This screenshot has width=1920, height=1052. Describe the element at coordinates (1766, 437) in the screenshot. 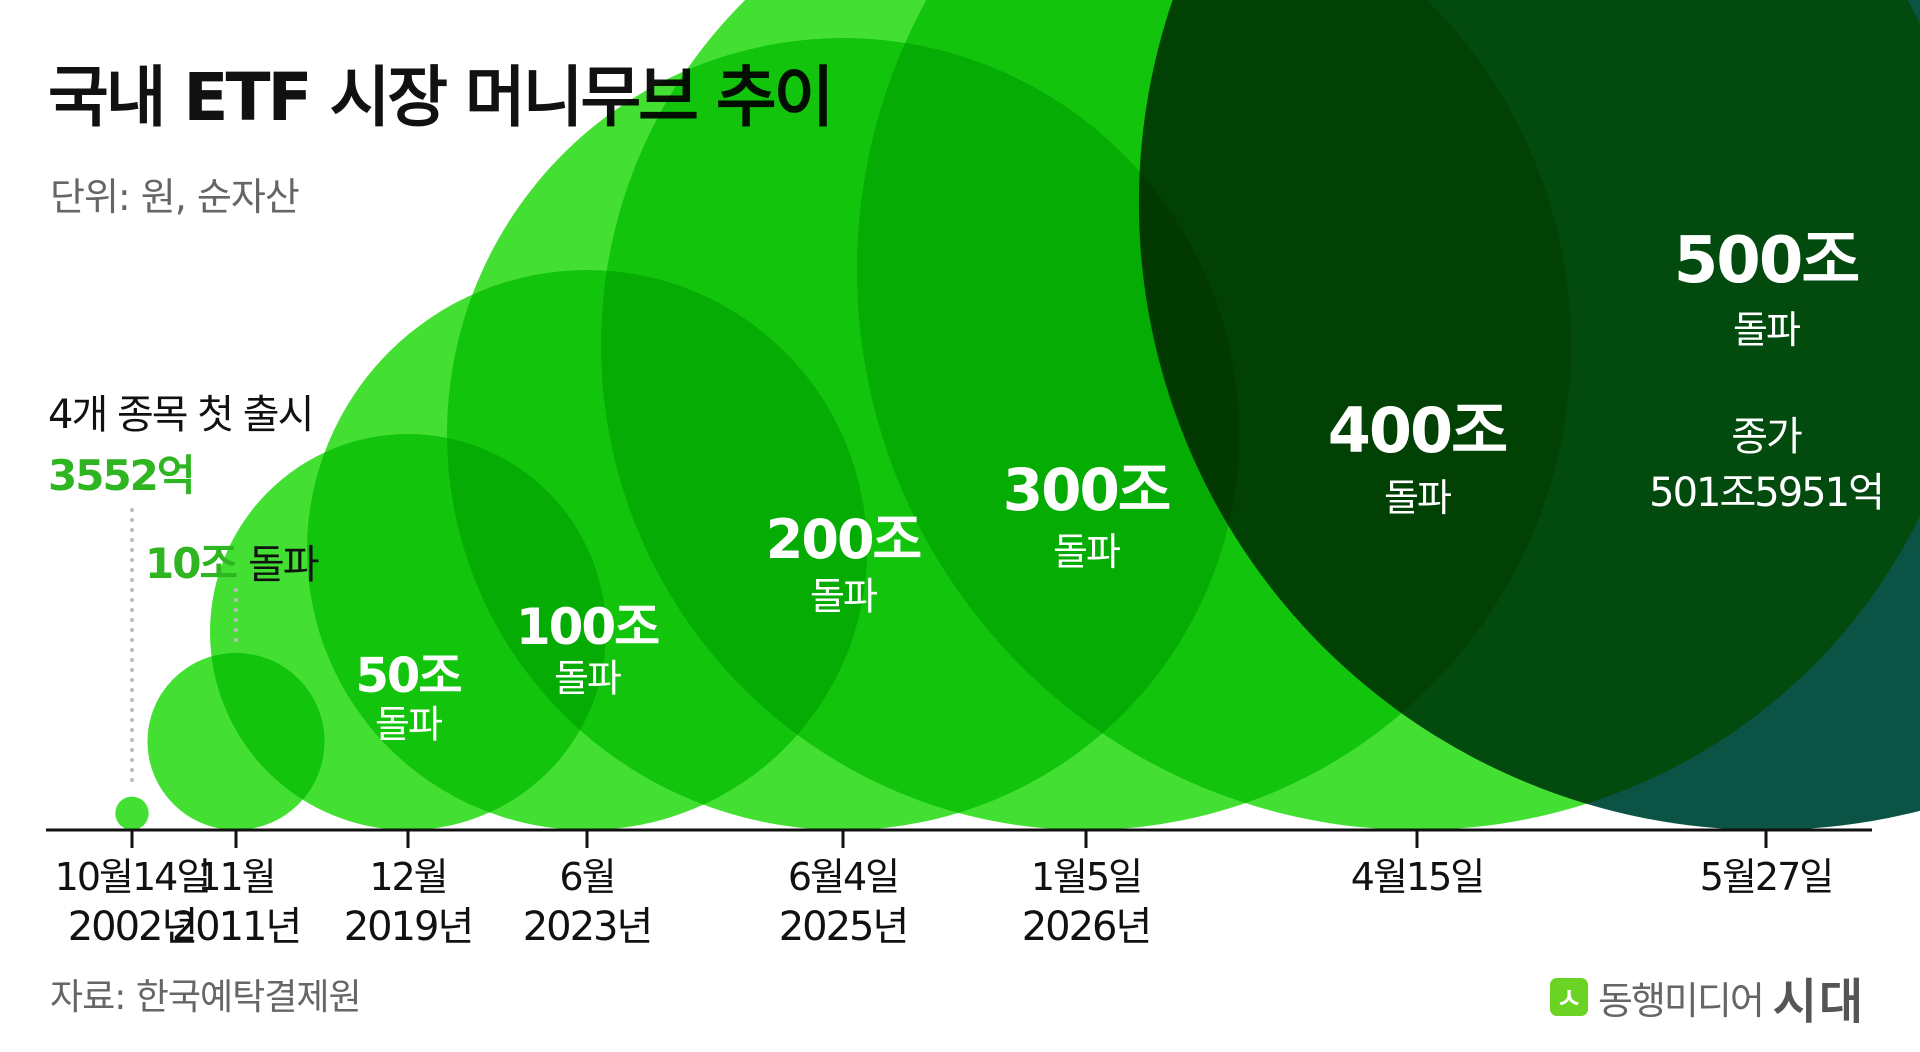

I see `close-label: 종가` at that location.